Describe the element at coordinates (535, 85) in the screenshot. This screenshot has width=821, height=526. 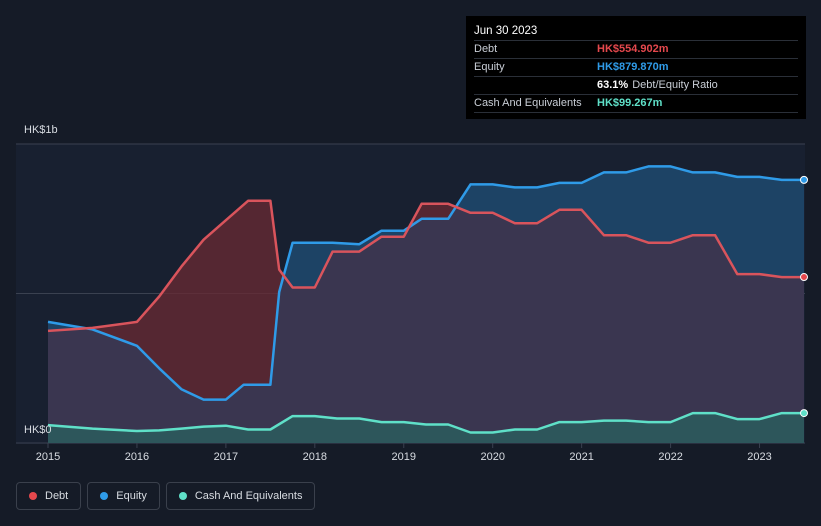
I see `tooltip-label` at that location.